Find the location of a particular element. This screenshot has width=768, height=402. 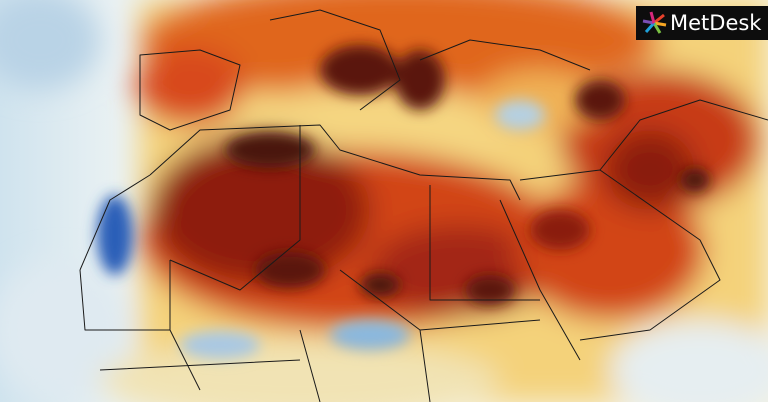

hot-area is located at coordinates (190, 85).